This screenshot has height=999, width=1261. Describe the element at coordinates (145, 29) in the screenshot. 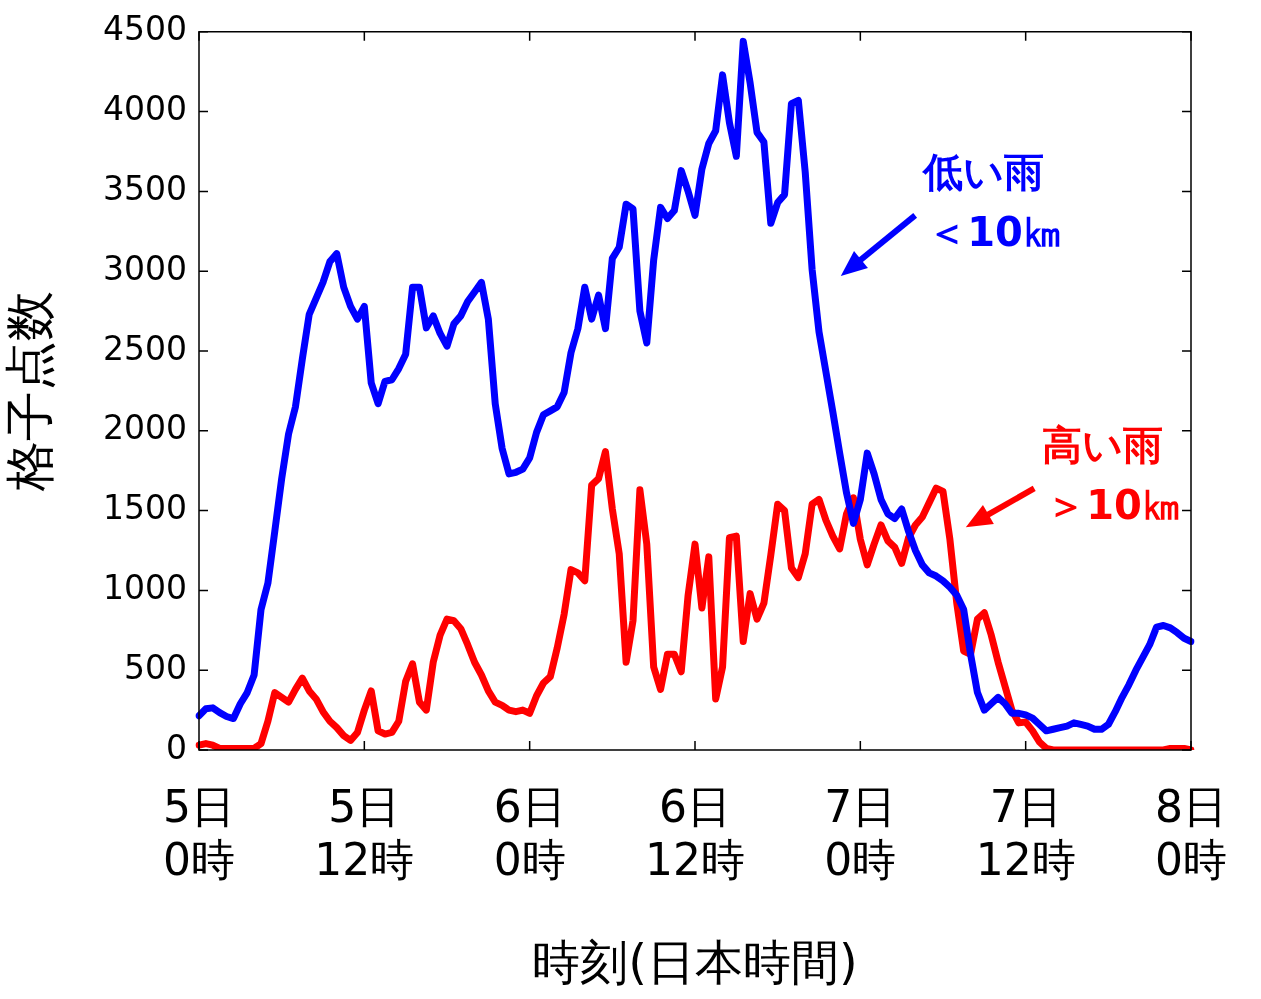

I see `y-tick-label: 4500` at that location.